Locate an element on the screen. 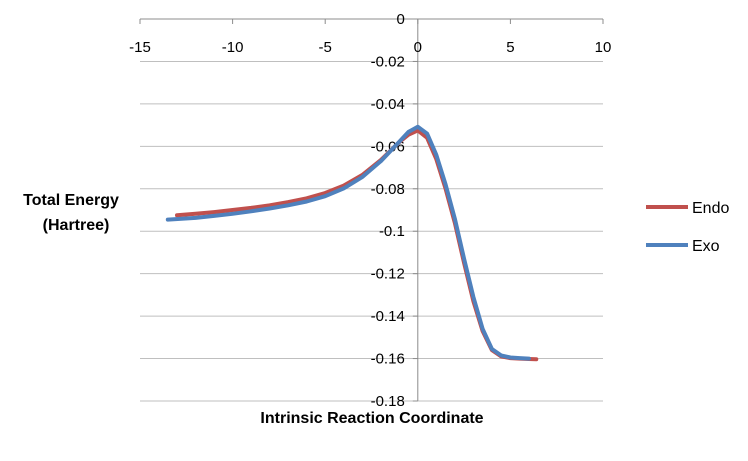  y-tick-label-9: -0.18 is located at coordinates (388, 401).